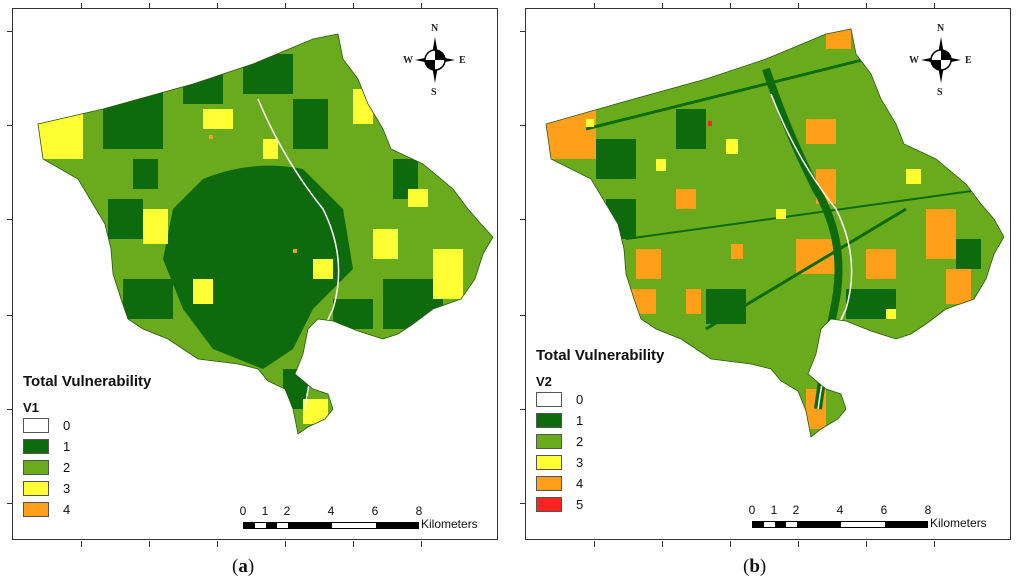 This screenshot has height=584, width=1024. What do you see at coordinates (243, 566) in the screenshot?
I see `caption-a: (a)` at bounding box center [243, 566].